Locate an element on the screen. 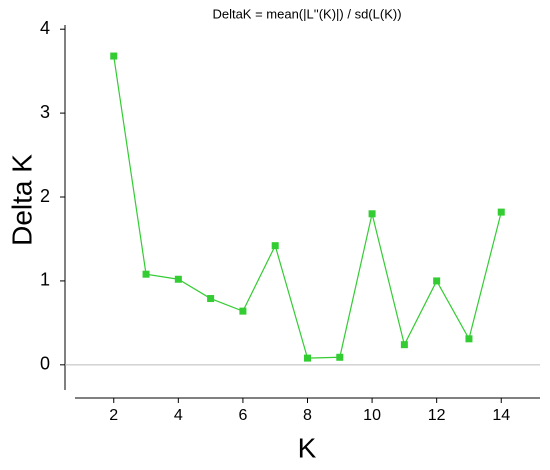  x-axis-label: K is located at coordinates (307, 447).